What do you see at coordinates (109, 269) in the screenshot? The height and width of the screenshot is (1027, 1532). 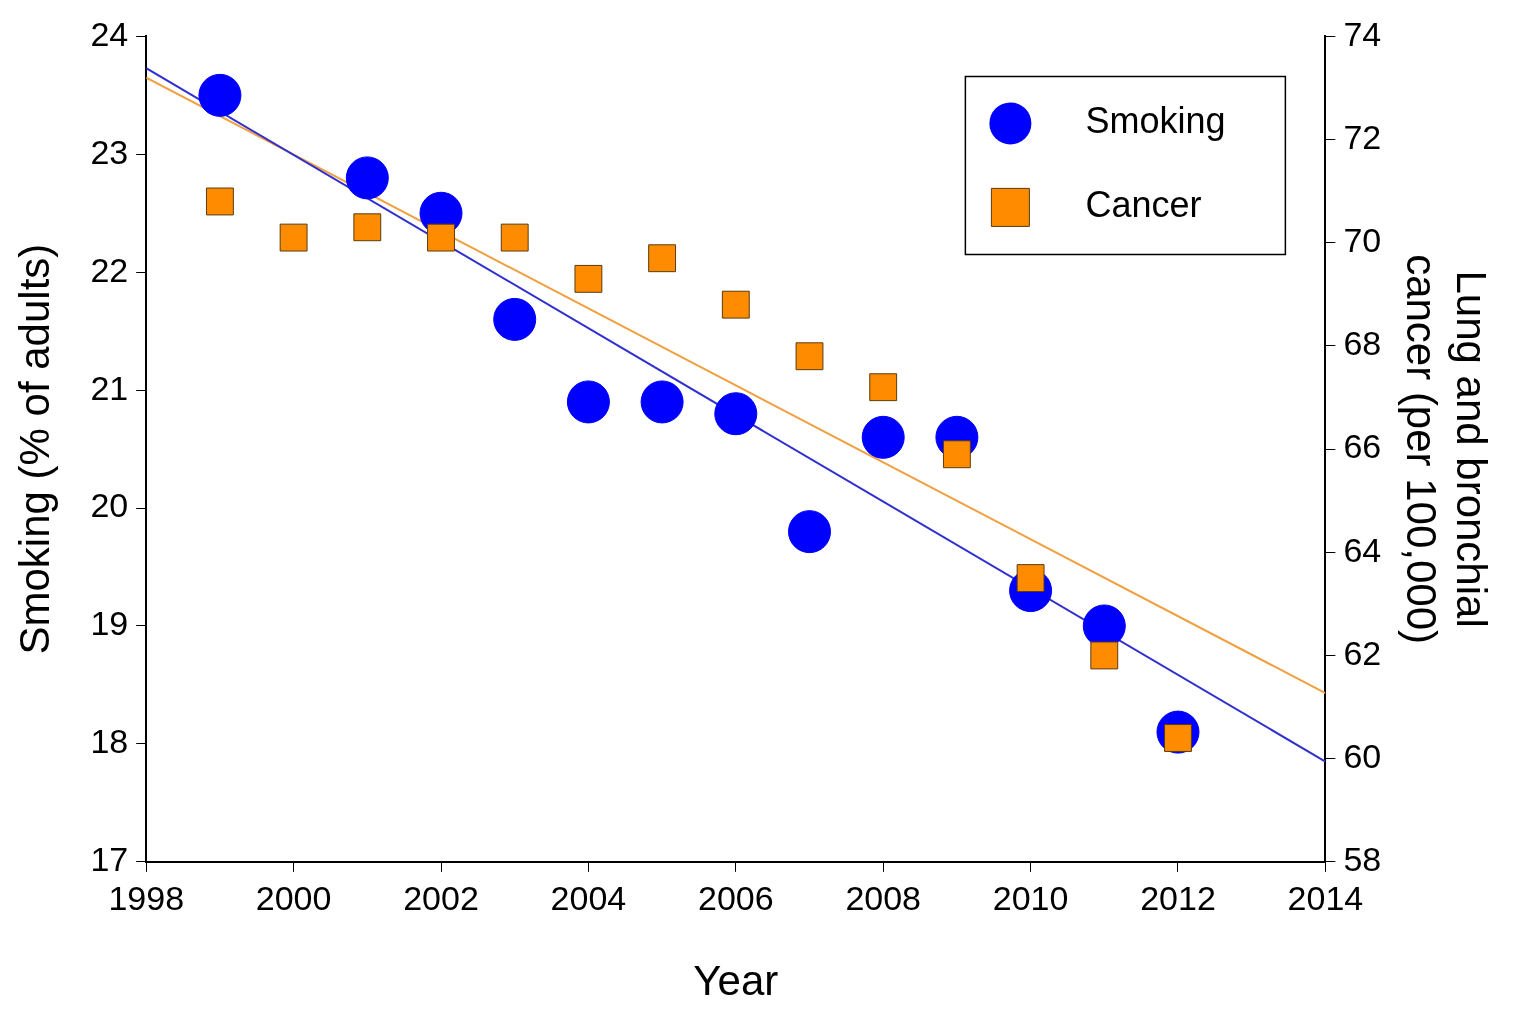 I see `y-tick-label: 22` at bounding box center [109, 269].